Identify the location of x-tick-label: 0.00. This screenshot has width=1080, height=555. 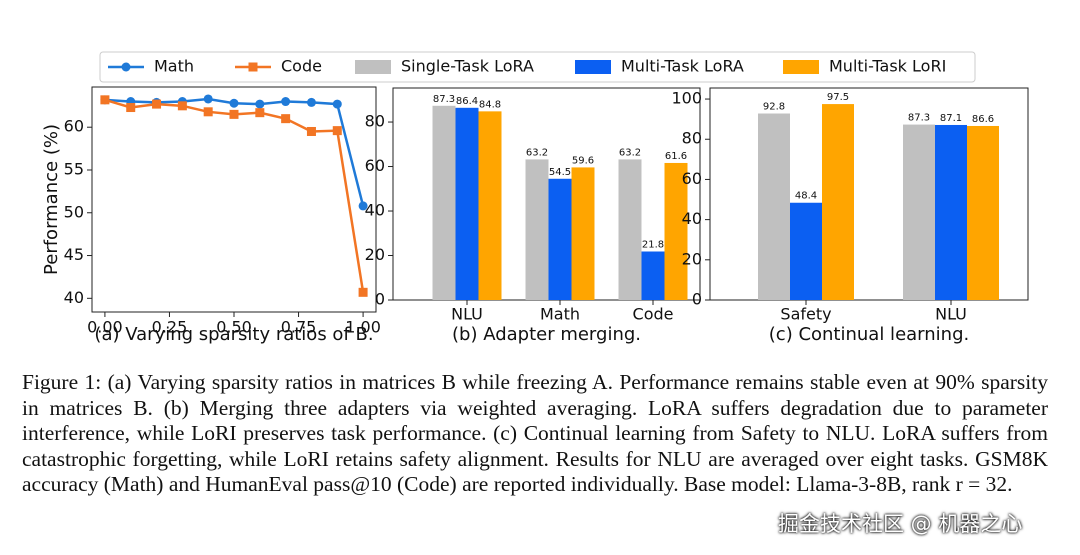
(105, 327).